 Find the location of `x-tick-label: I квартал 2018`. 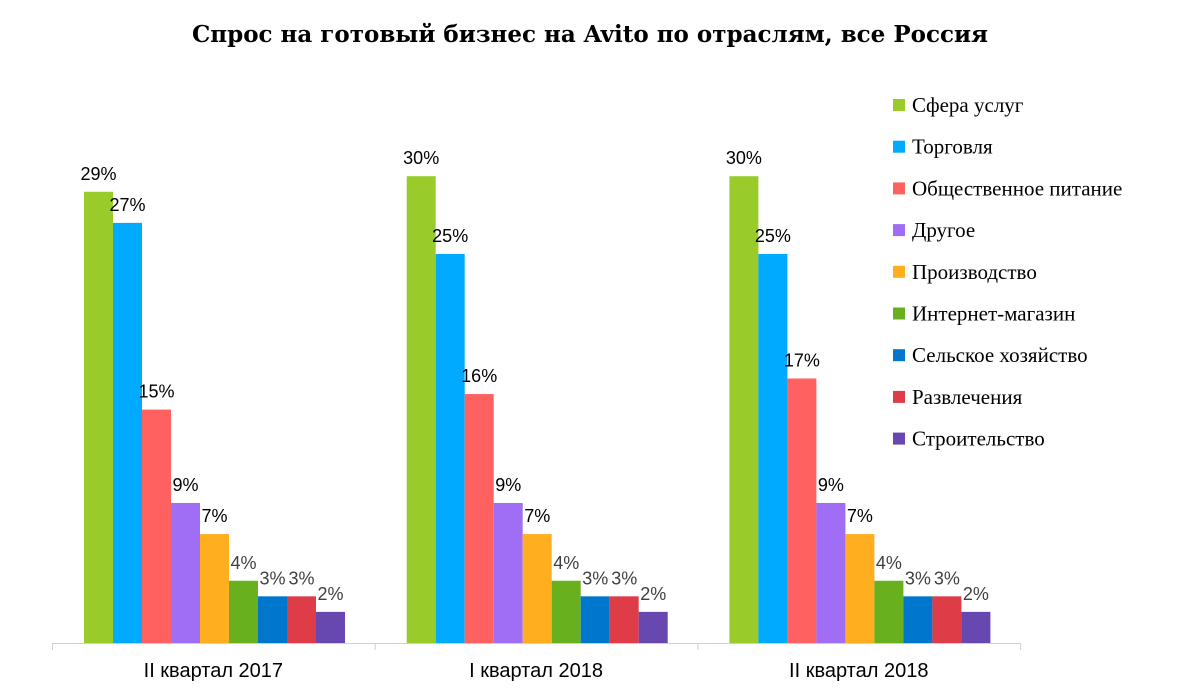

x-tick-label: I квартал 2018 is located at coordinates (536, 671).